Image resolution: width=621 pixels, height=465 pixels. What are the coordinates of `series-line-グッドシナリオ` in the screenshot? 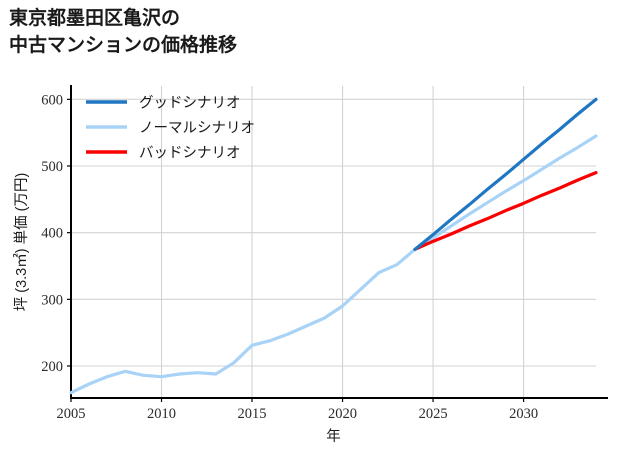 It's located at (505, 174).